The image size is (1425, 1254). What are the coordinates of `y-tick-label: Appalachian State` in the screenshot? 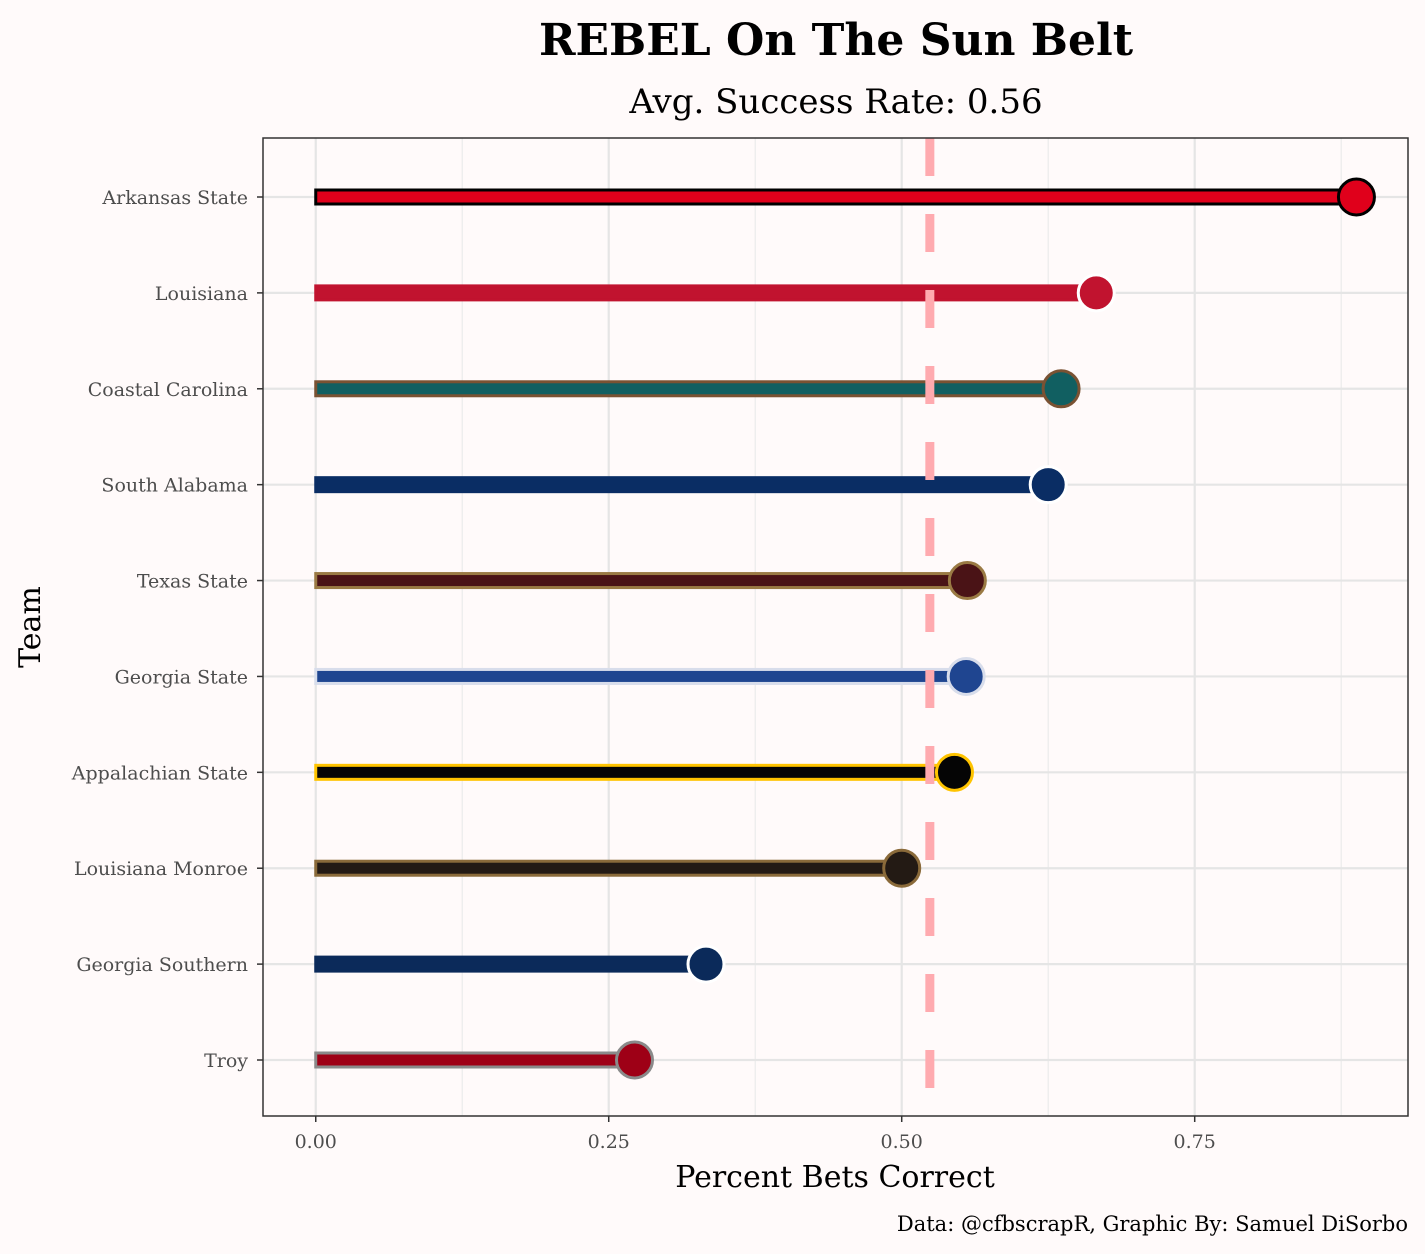 It's located at (159, 773).